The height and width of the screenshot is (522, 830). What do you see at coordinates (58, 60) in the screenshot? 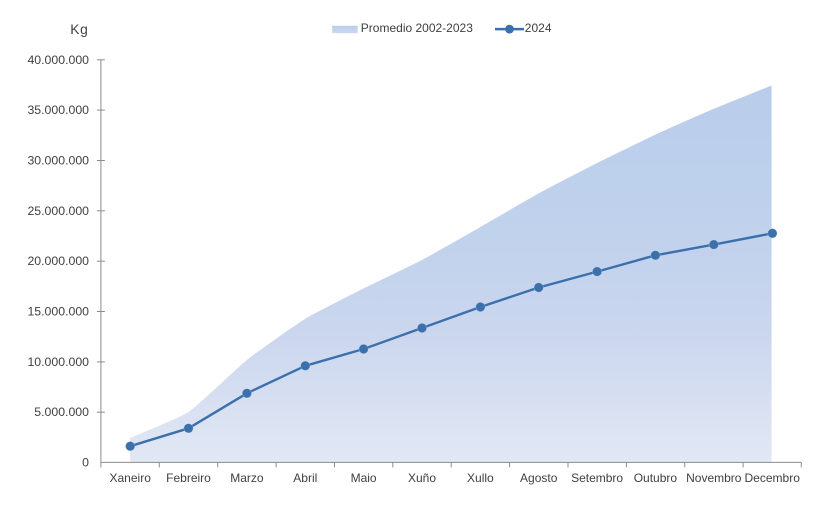
I see `svg-text: 40.000.000` at bounding box center [58, 60].